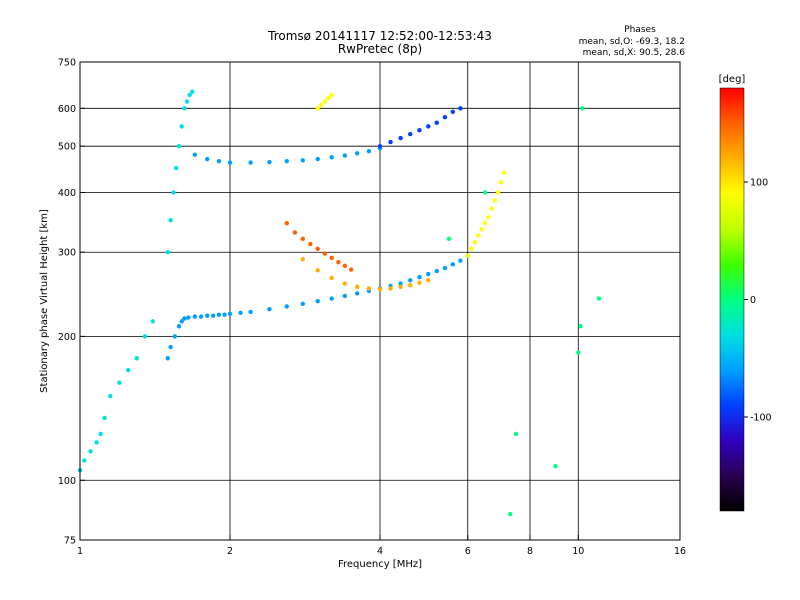  I want to click on colorbar-label: [deg], so click(732, 79).